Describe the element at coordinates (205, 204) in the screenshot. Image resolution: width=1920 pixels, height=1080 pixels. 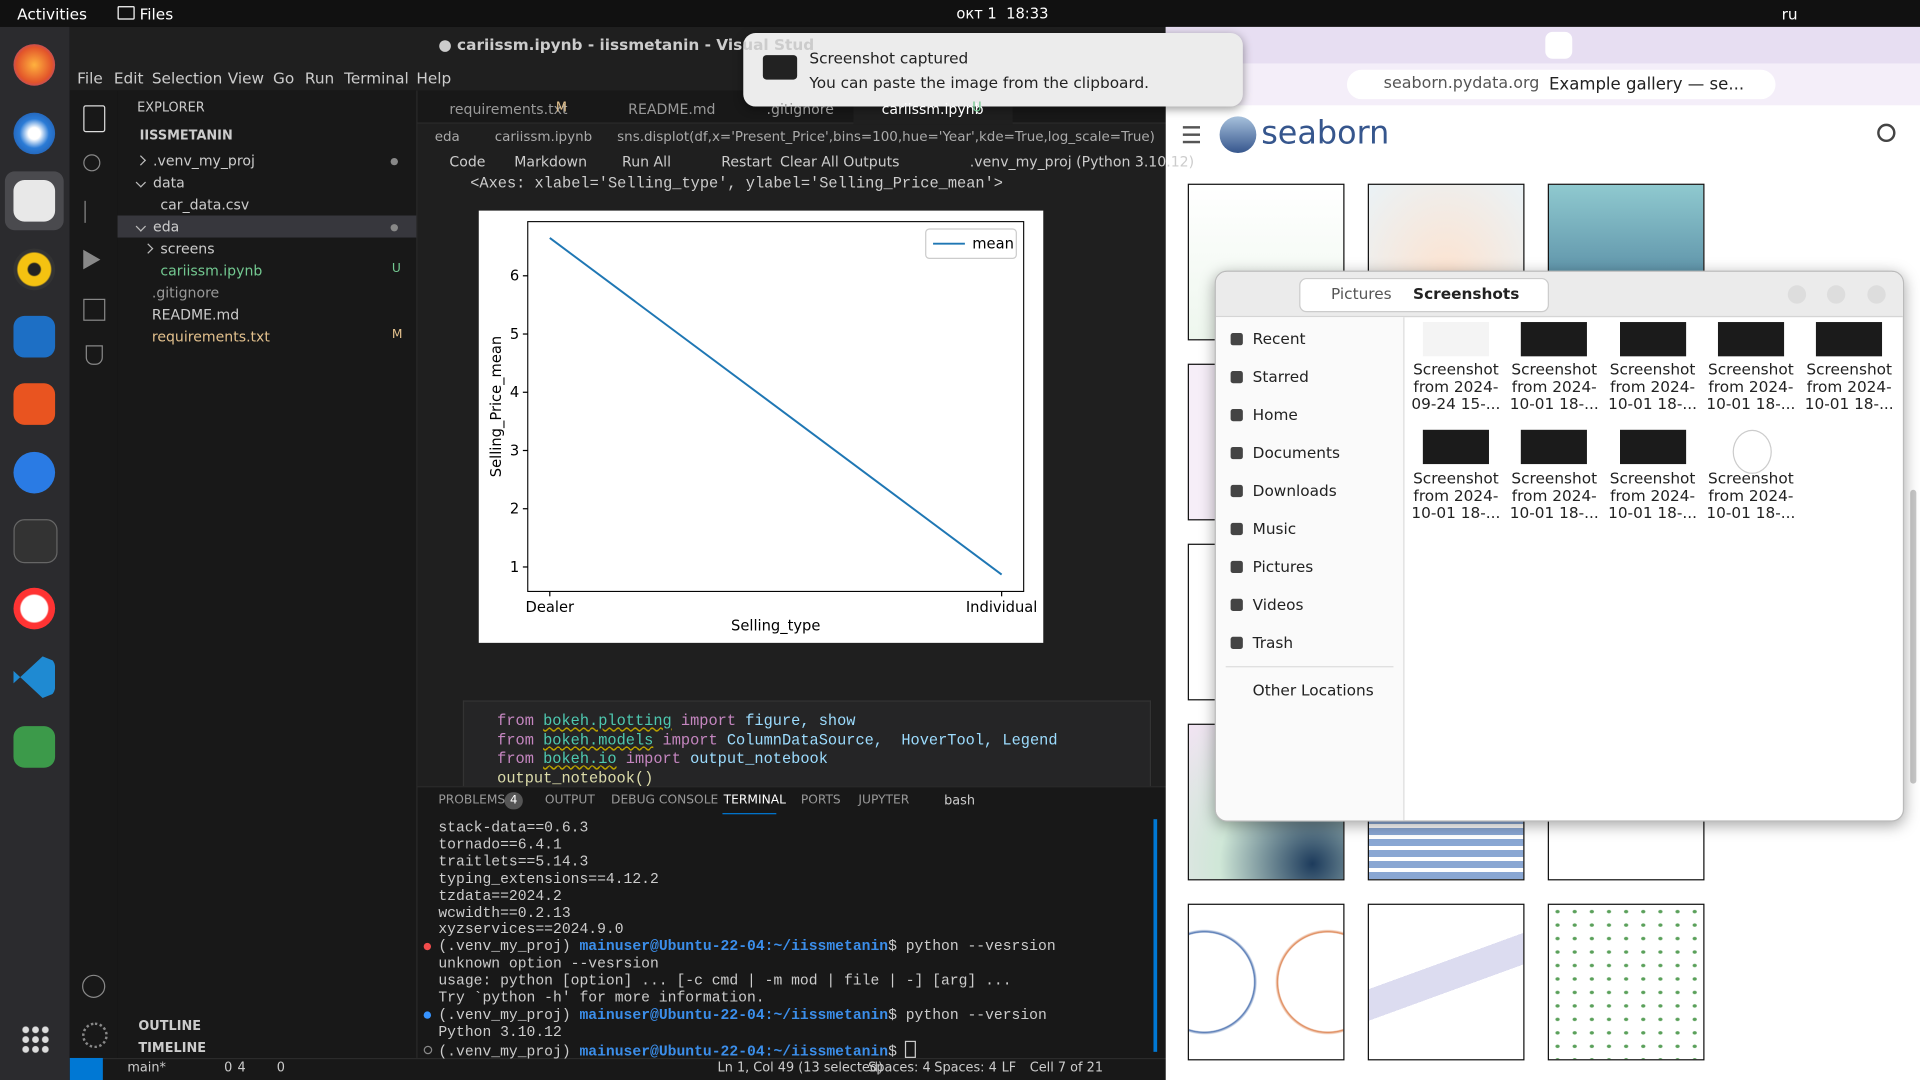
I see `explorer-item: car_data.csv` at that location.